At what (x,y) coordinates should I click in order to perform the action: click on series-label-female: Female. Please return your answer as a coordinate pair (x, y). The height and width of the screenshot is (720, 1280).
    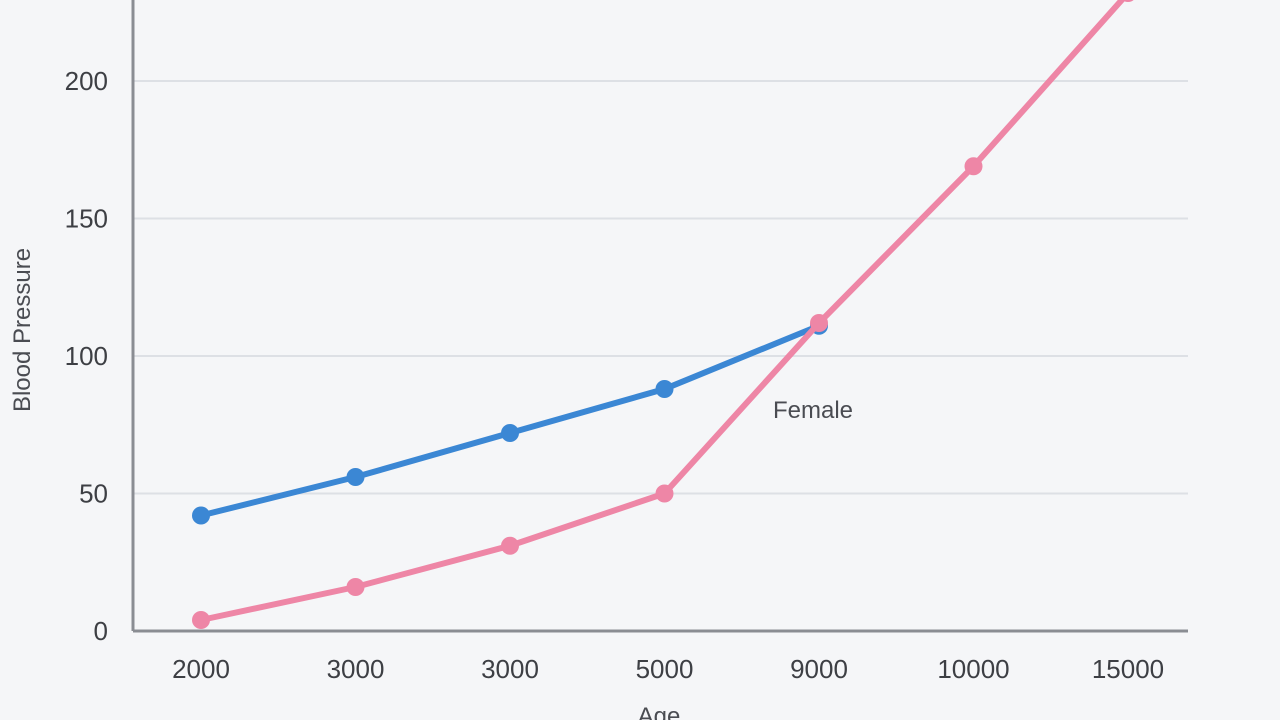
    Looking at the image, I should click on (813, 410).